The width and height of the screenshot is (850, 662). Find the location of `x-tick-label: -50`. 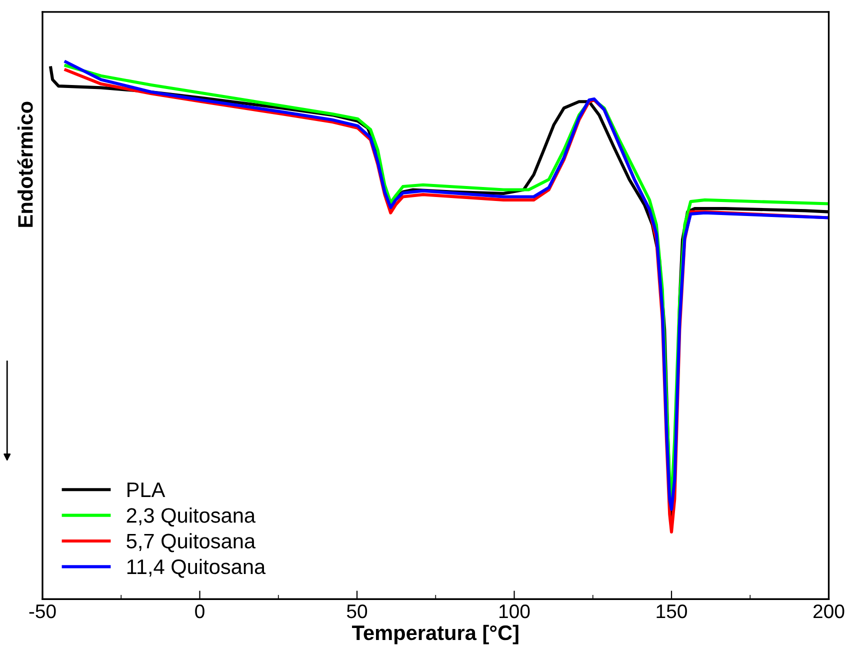

x-tick-label: -50 is located at coordinates (42, 611).